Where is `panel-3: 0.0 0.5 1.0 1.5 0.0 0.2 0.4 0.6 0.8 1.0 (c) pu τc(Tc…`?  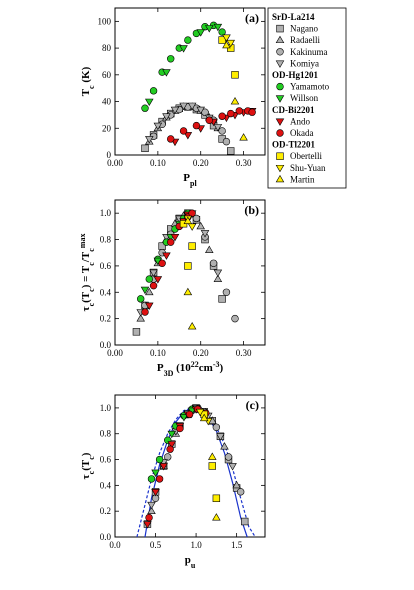
panel-3: 0.0 0.5 1.0 1.5 0.0 0.2 0.4 0.6 0.8 1.0 (c) pu τc(Tc… is located at coordinates (173, 482).